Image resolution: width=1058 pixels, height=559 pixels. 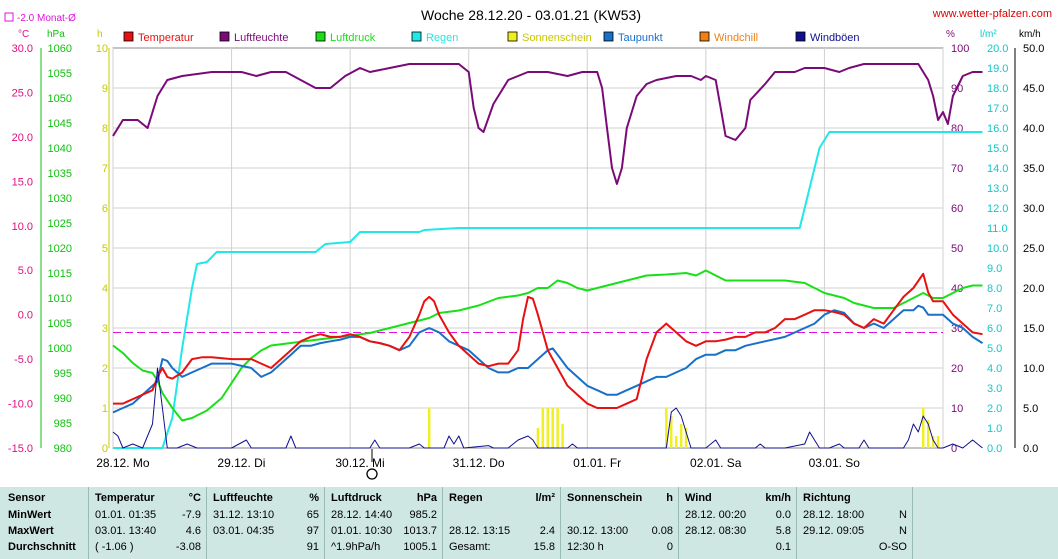 What do you see at coordinates (442, 38) in the screenshot?
I see `legend-label: Regen` at bounding box center [442, 38].